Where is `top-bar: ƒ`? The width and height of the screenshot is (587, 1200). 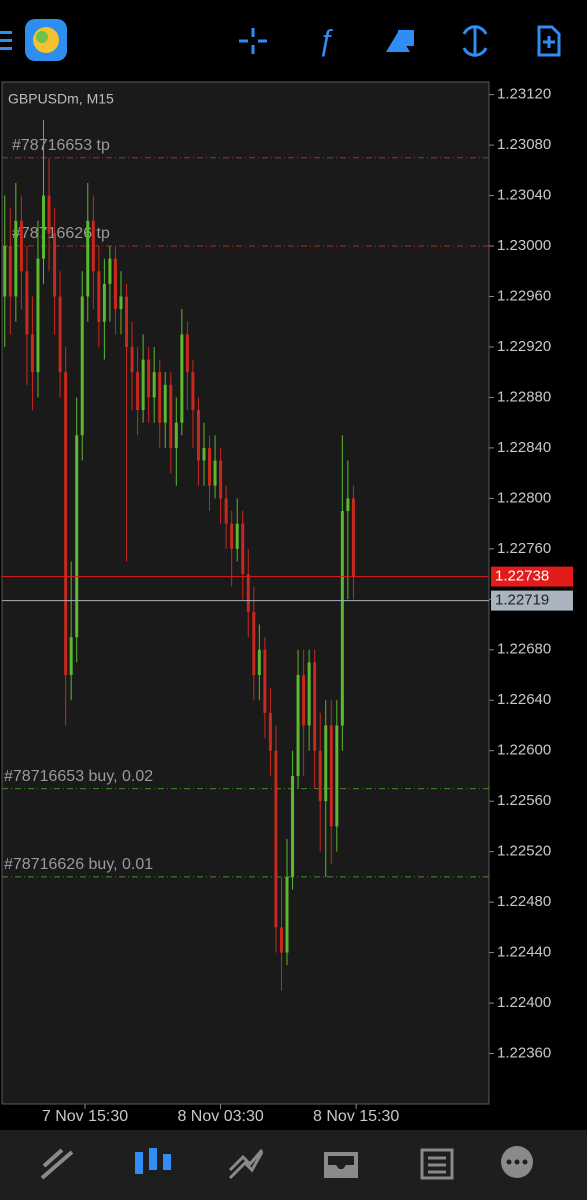 top-bar: ƒ is located at coordinates (280, 40).